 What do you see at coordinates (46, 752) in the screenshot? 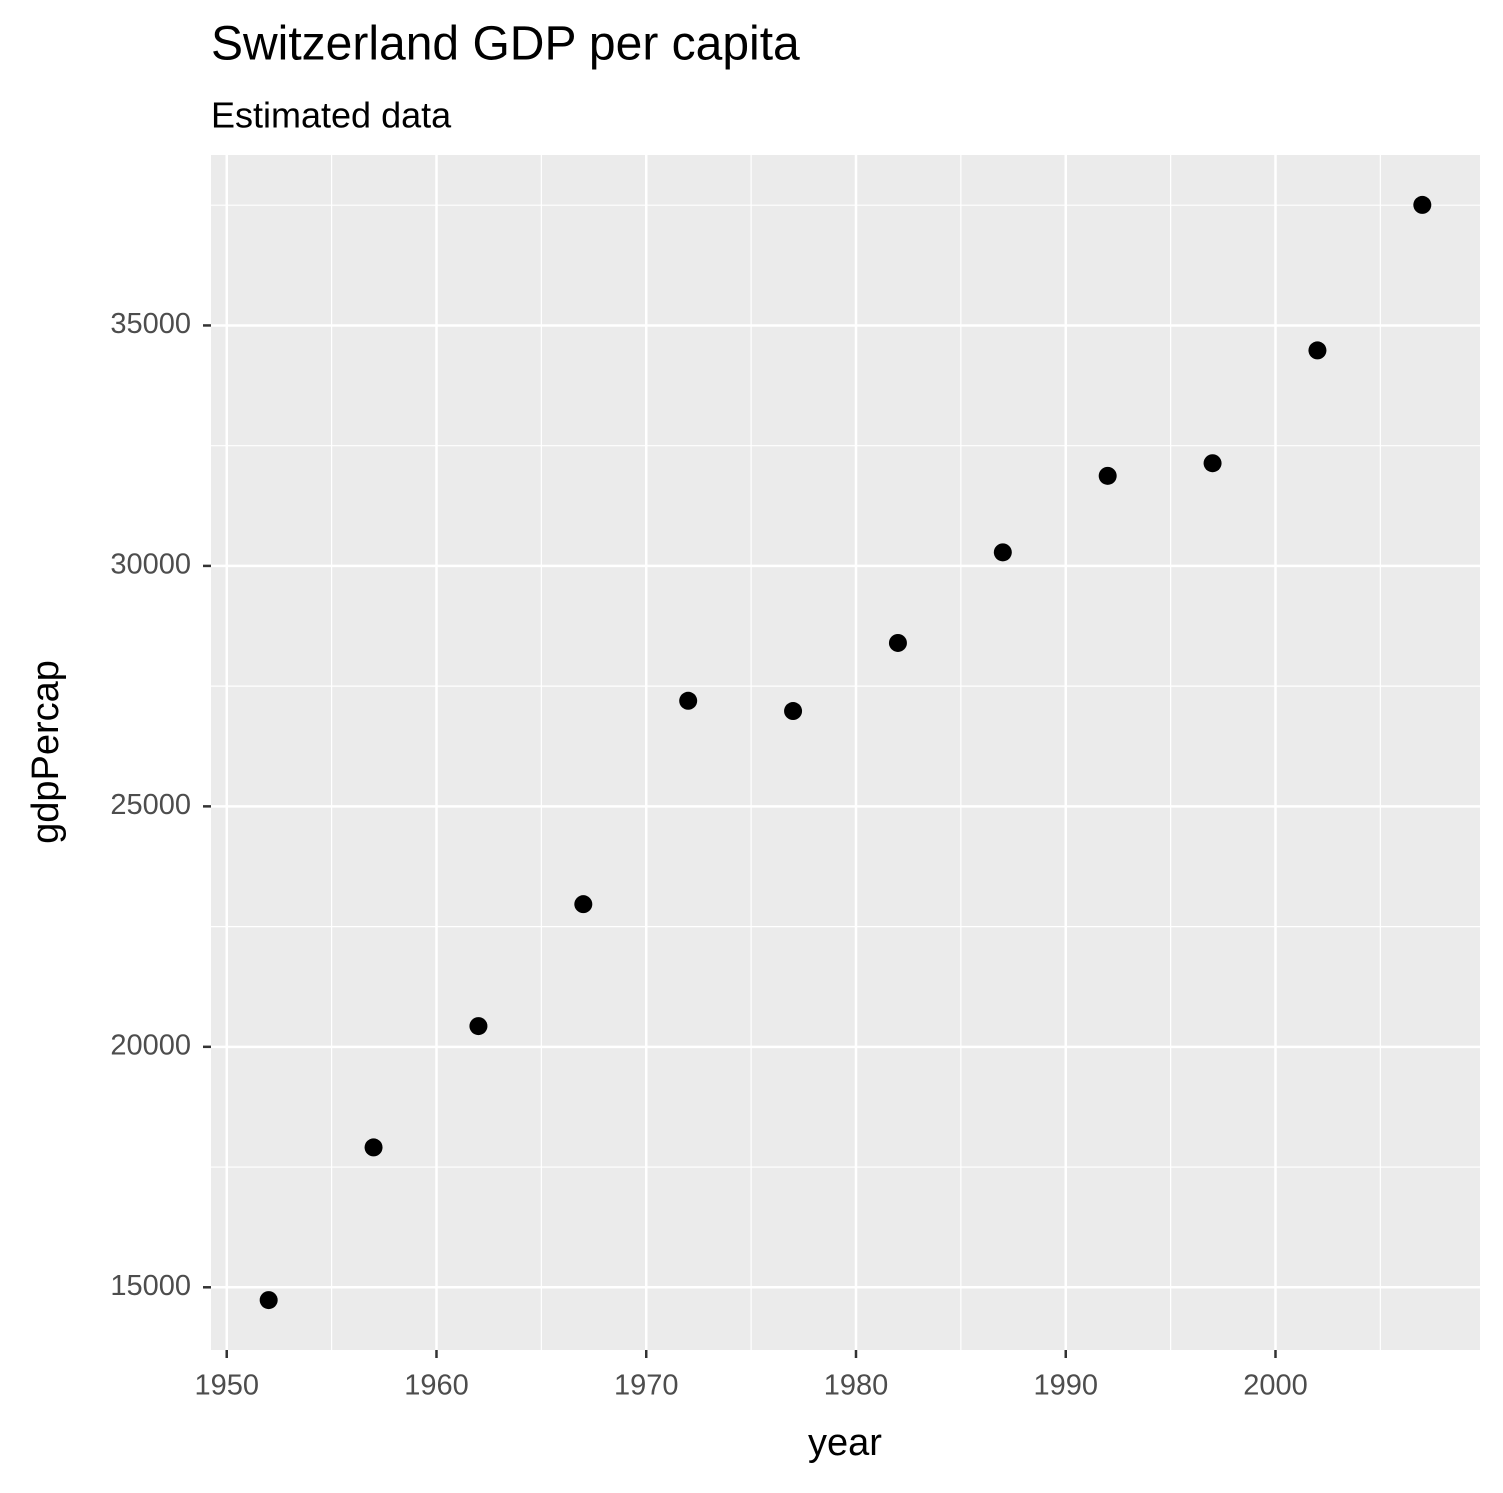
I see `y-axis-title: gdpPercap` at bounding box center [46, 752].